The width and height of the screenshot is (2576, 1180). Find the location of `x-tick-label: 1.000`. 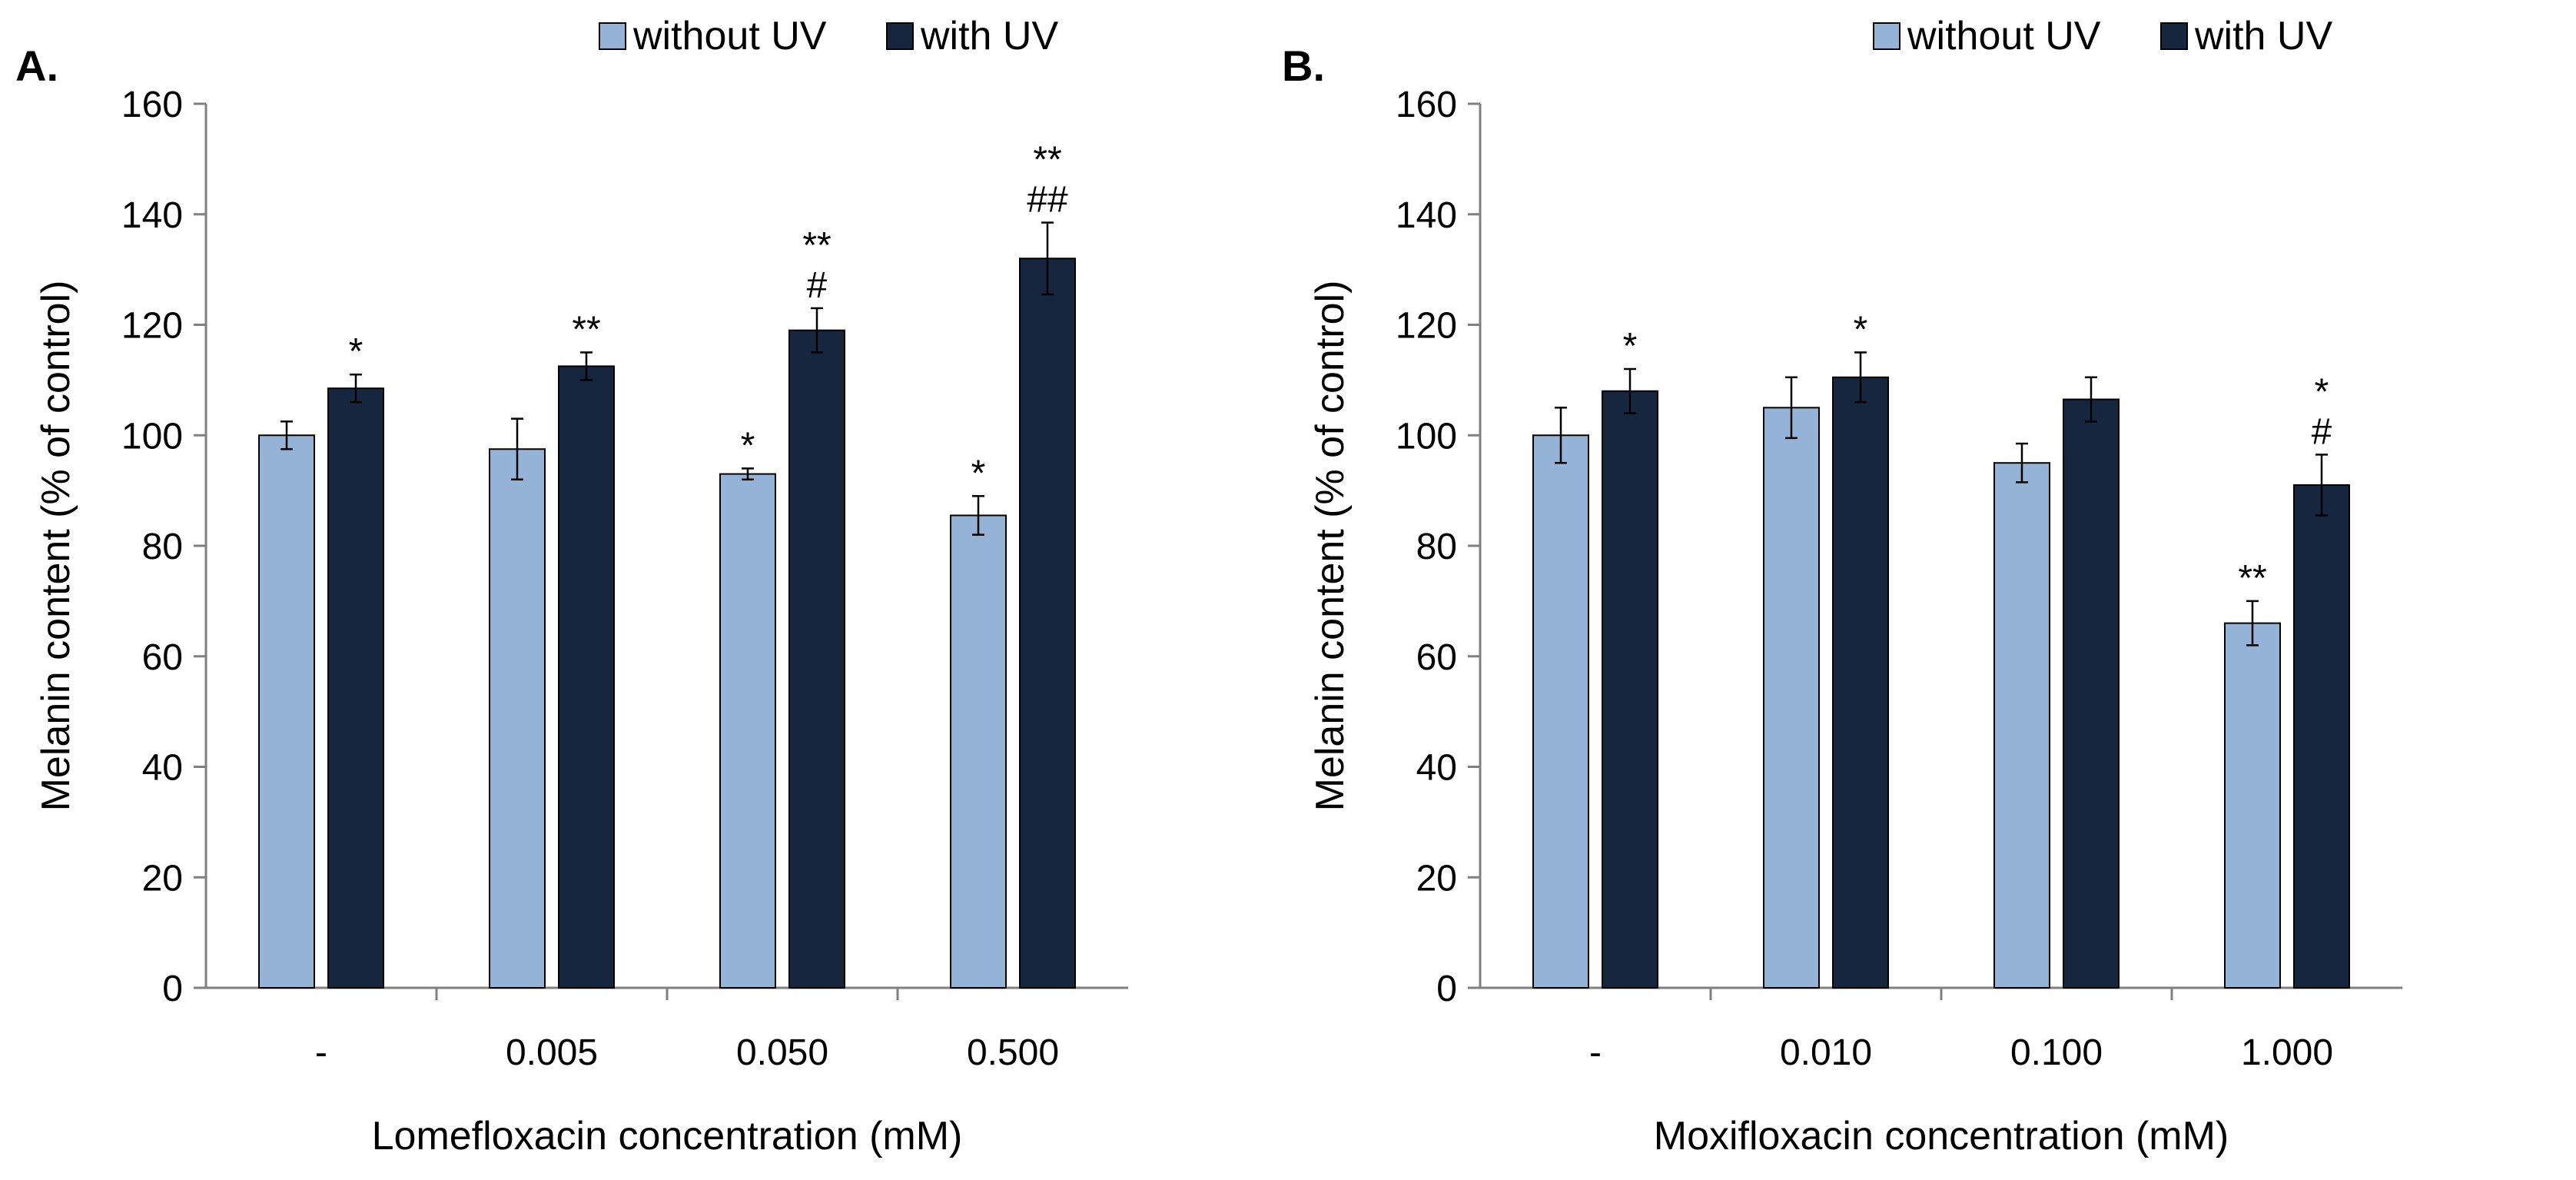

x-tick-label: 1.000 is located at coordinates (2287, 1053).